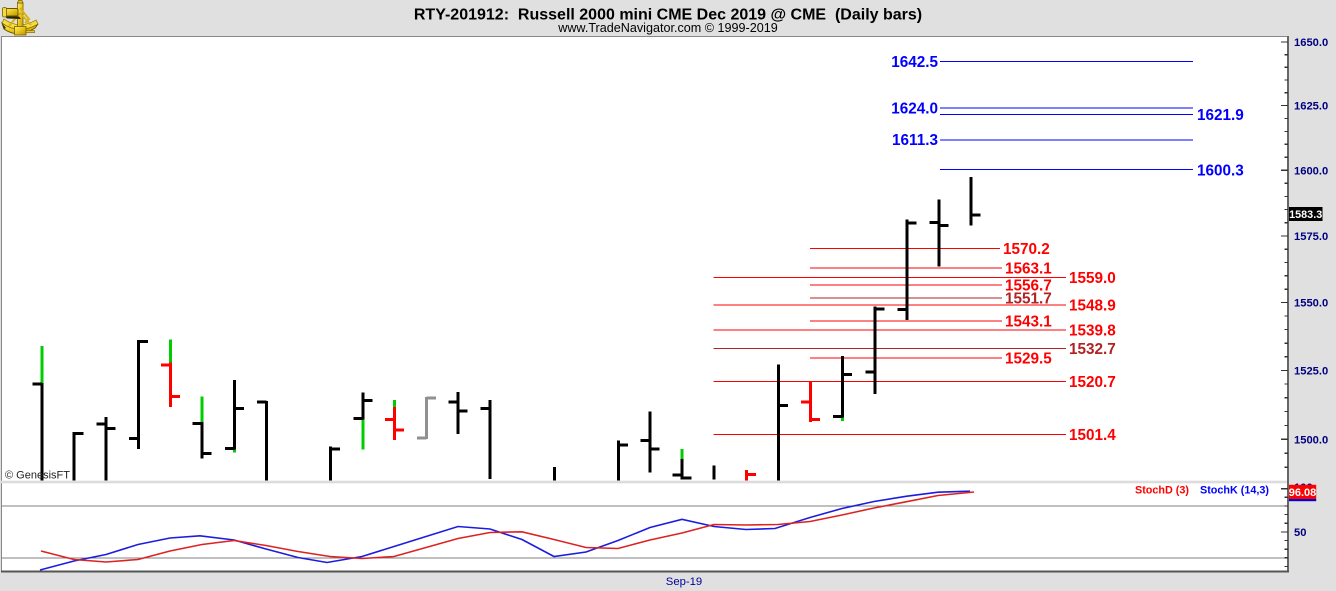  I want to click on svg-text: 1556.7, so click(1028, 285).